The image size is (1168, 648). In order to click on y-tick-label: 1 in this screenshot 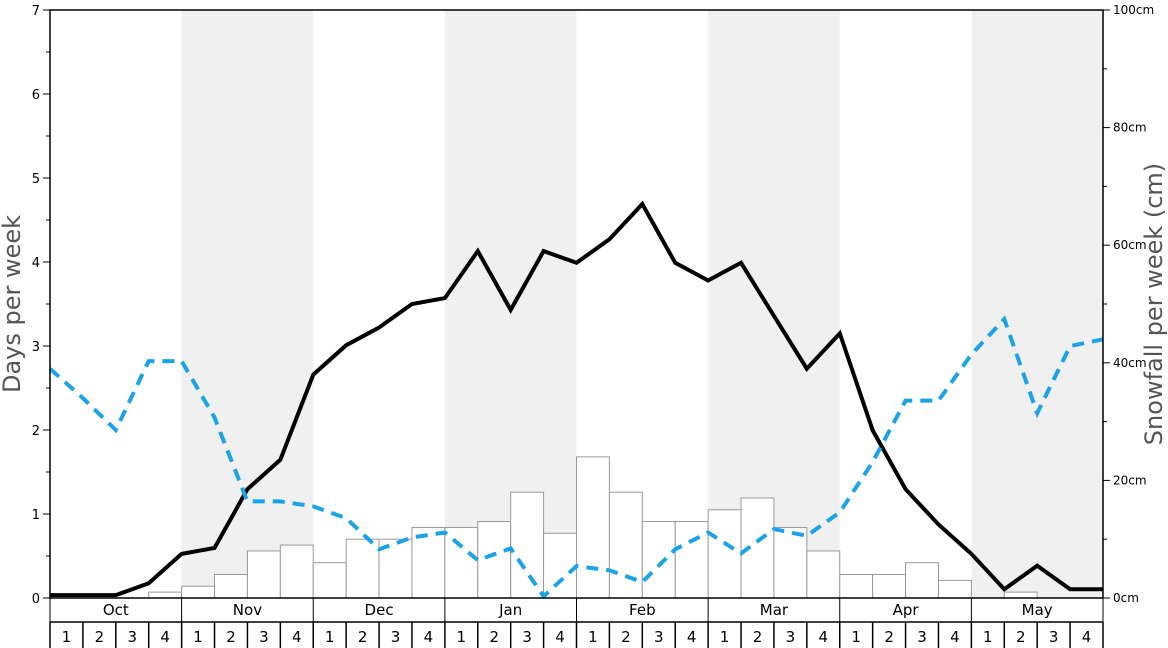, I will do `click(36, 515)`.